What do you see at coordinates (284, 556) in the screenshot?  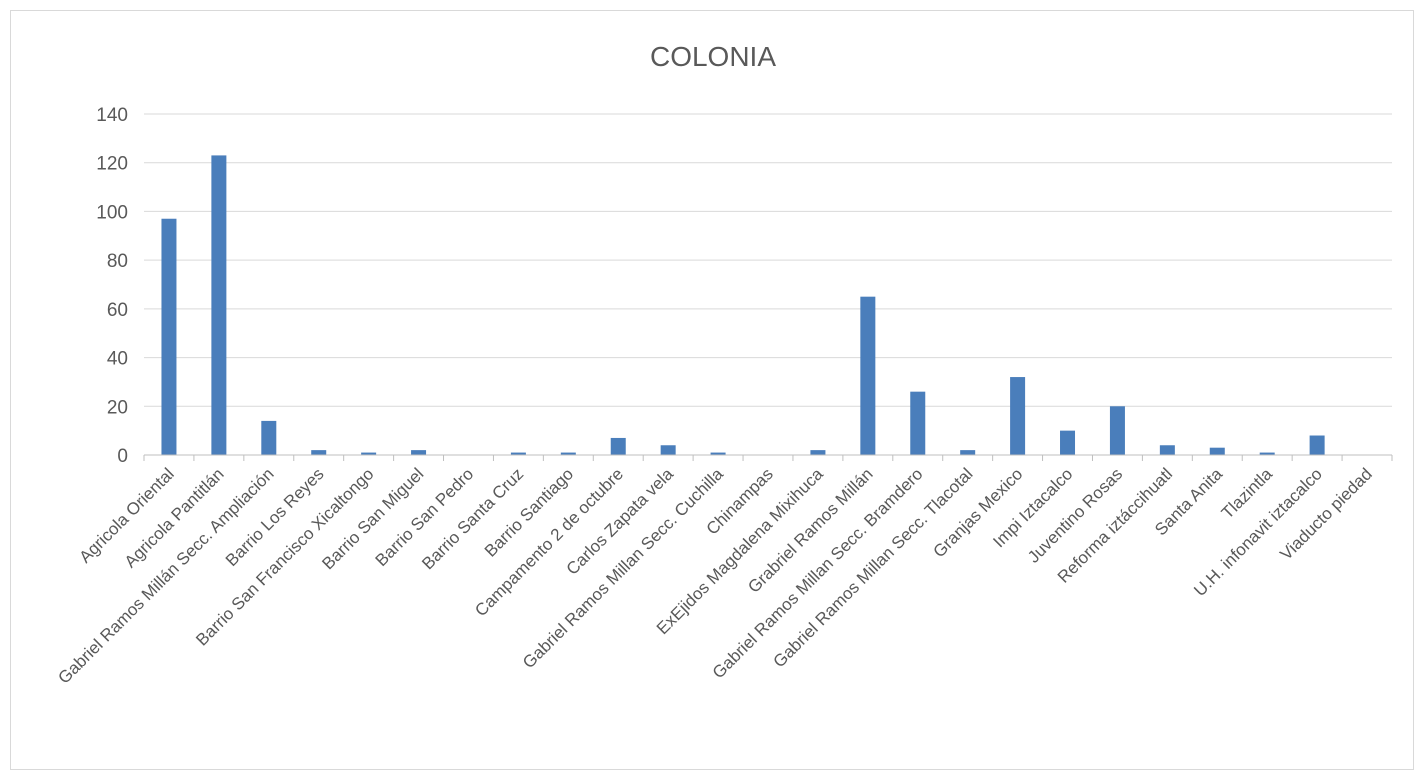 I see `x-tick-label: Barrio San Francisco Xicaltongo` at bounding box center [284, 556].